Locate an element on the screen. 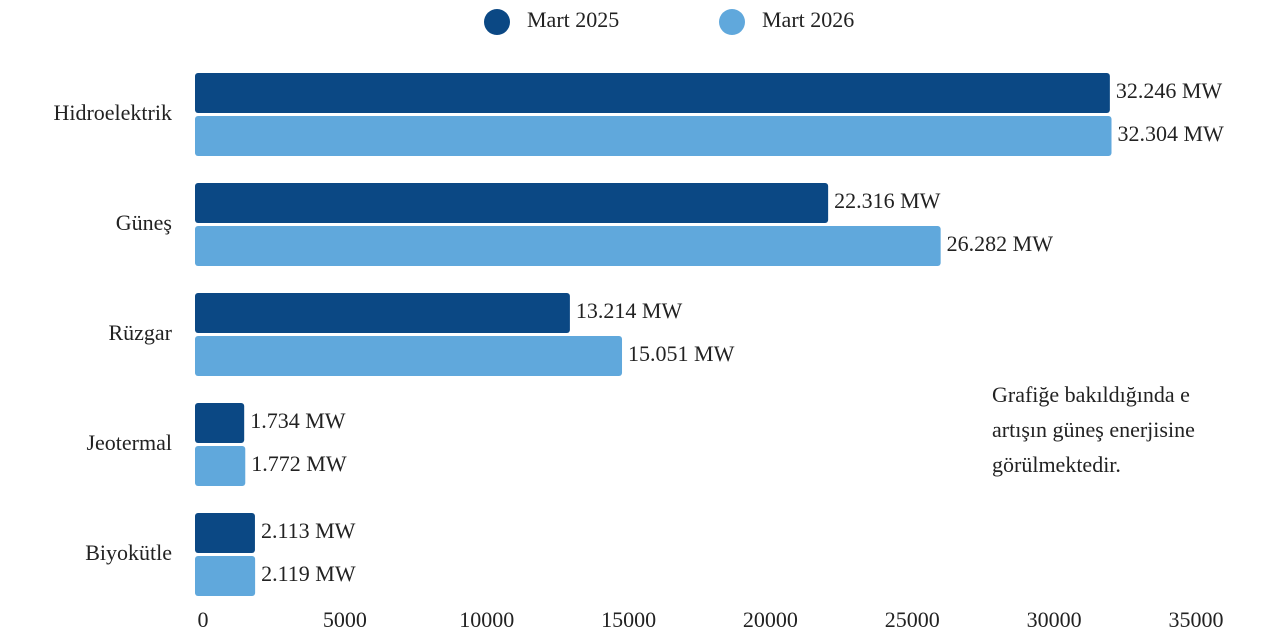 Image resolution: width=1264 pixels, height=642 pixels. value-label: 32.246 MW is located at coordinates (1169, 90).